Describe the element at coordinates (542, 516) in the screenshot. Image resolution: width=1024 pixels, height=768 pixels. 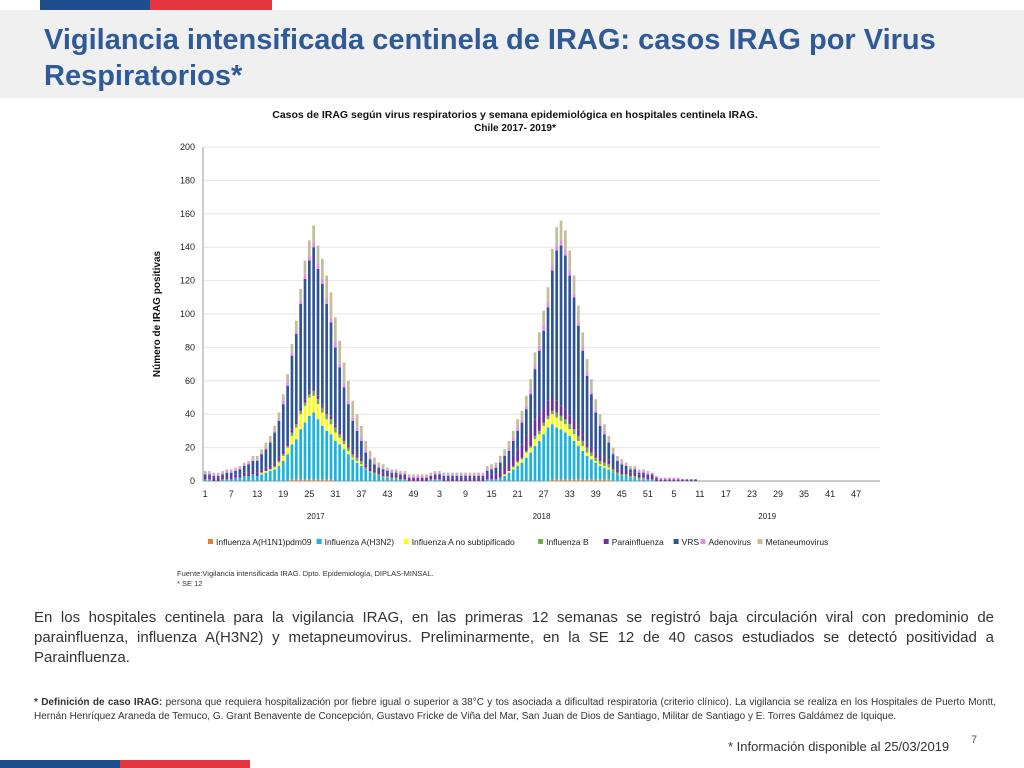
I see `year-labels: 2017 2018 2019` at that location.